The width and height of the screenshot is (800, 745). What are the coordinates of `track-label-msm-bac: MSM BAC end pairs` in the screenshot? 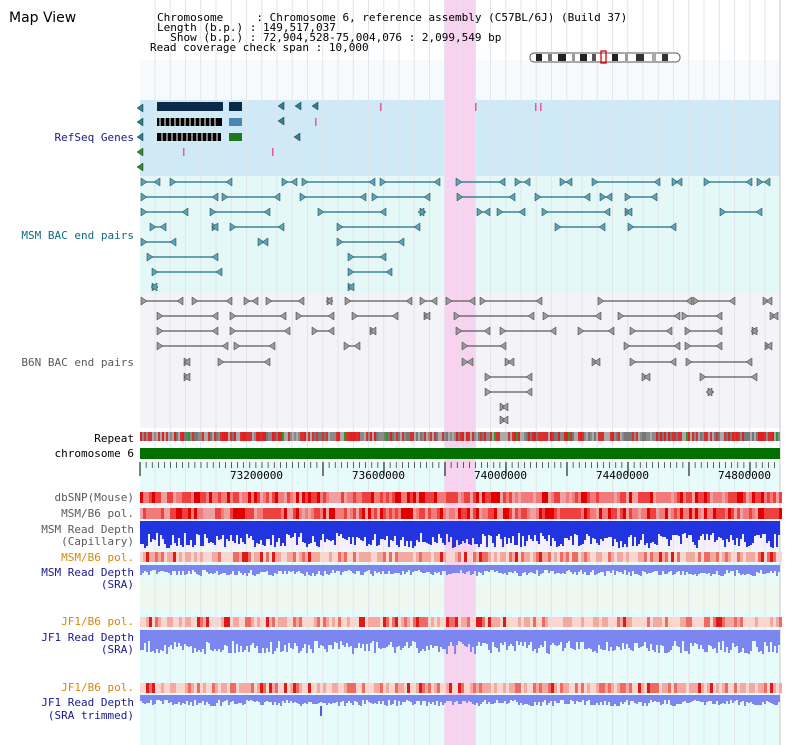 It's located at (77, 235).